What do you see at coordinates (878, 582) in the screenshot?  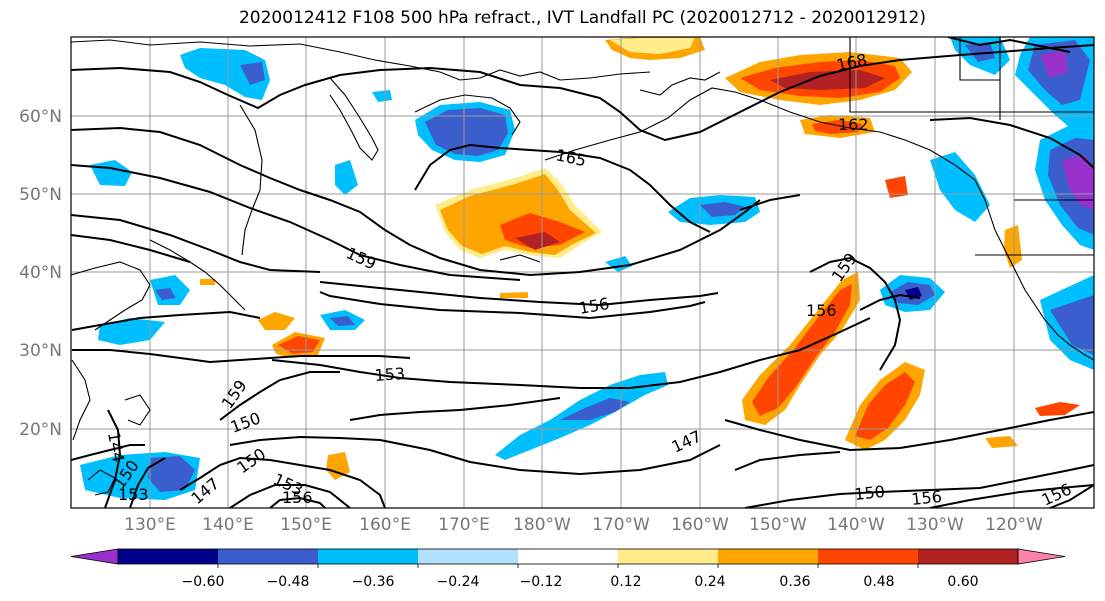 I see `colorbar-tick-label: 0.48` at bounding box center [878, 582].